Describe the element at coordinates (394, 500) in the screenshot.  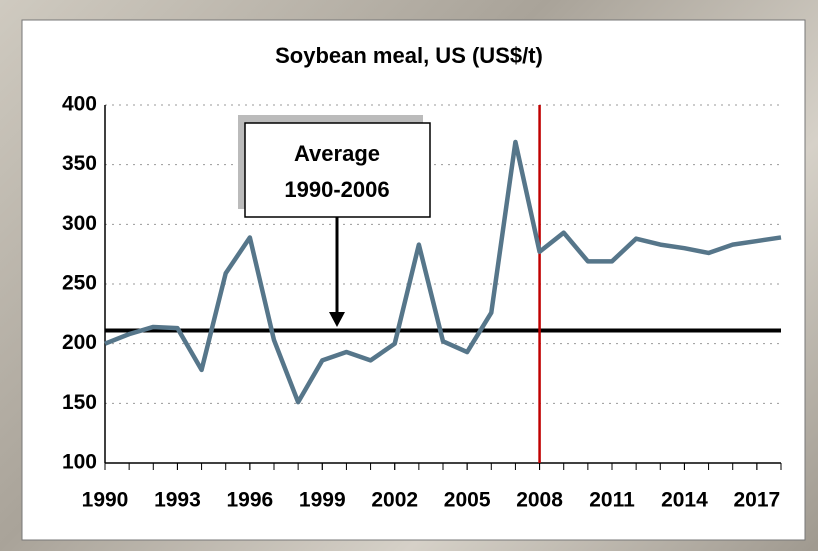
I see `x-tick-label: 2002` at that location.